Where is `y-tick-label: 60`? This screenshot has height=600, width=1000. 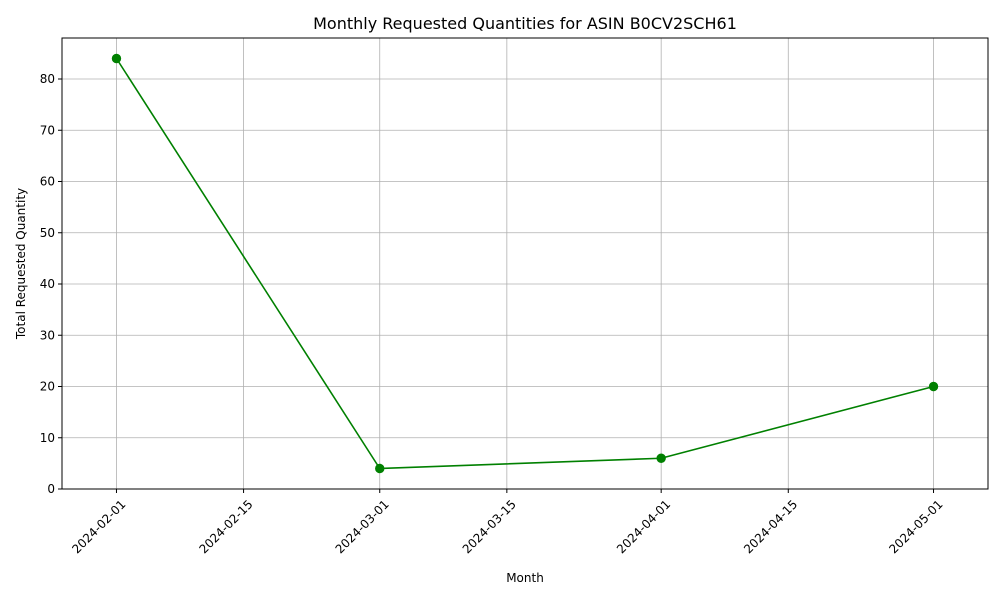 y-tick-label: 60 is located at coordinates (47, 182).